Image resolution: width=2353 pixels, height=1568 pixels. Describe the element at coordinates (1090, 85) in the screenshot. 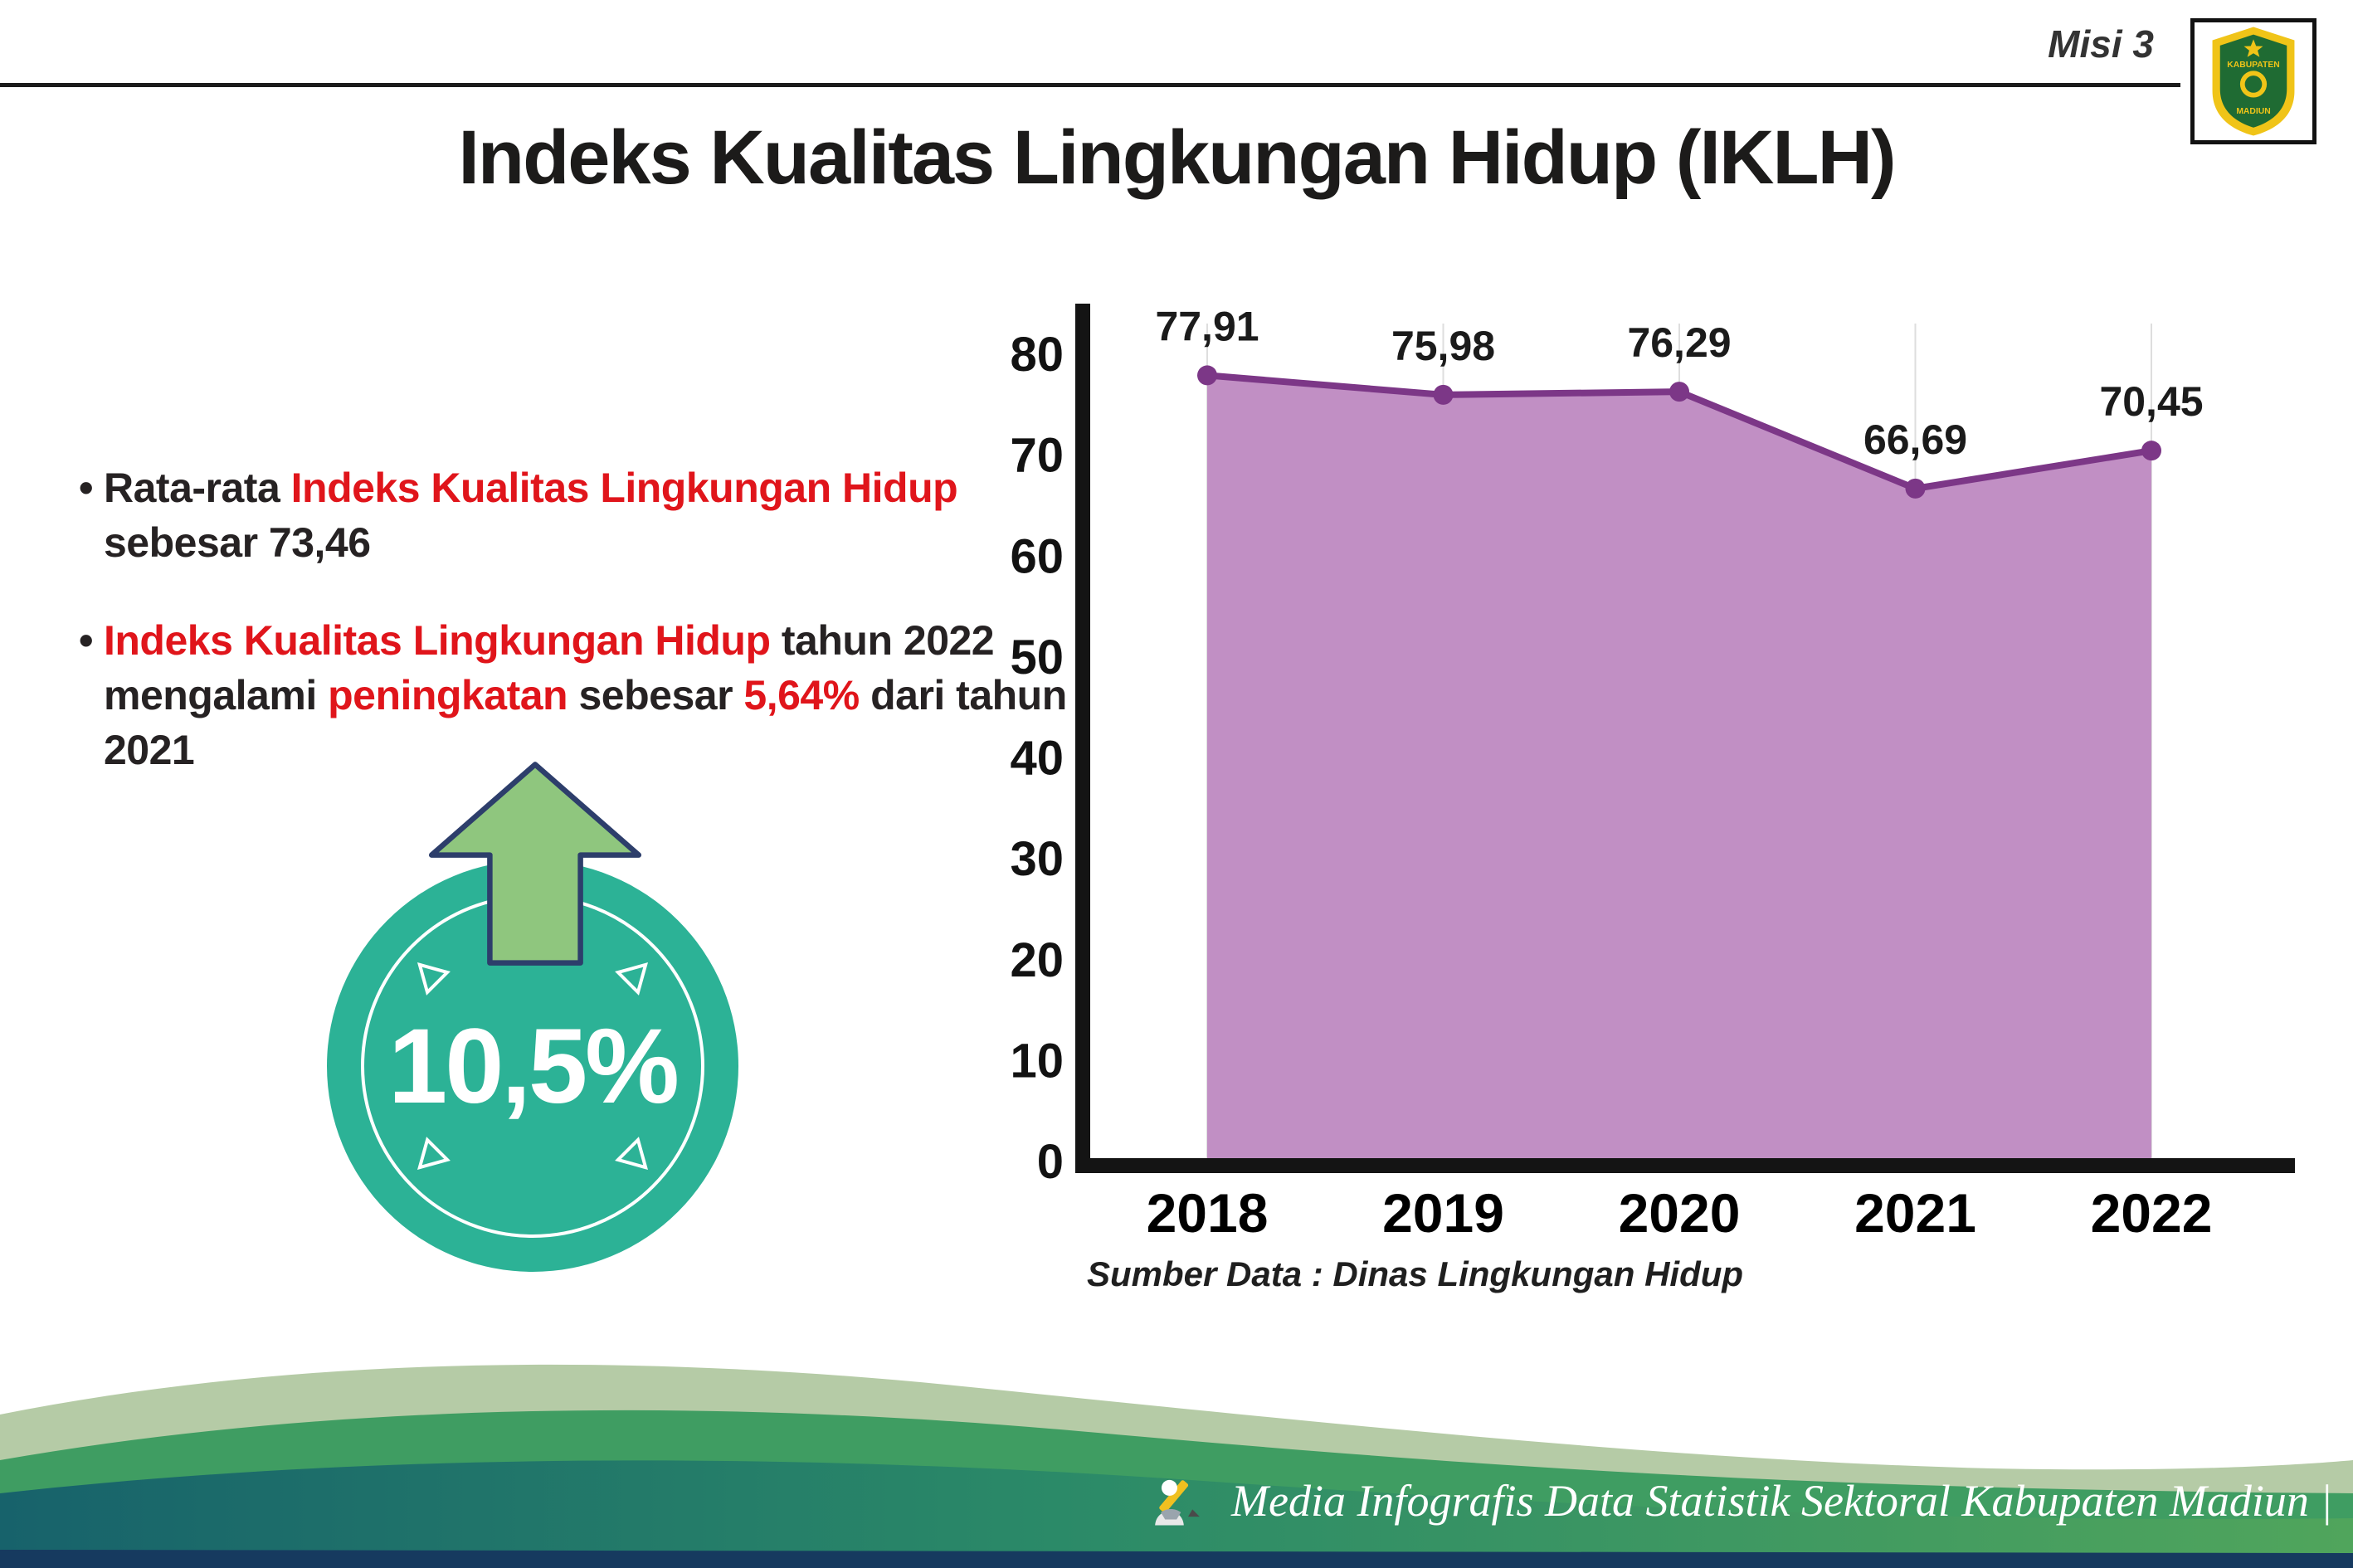

I see `top-divider` at that location.